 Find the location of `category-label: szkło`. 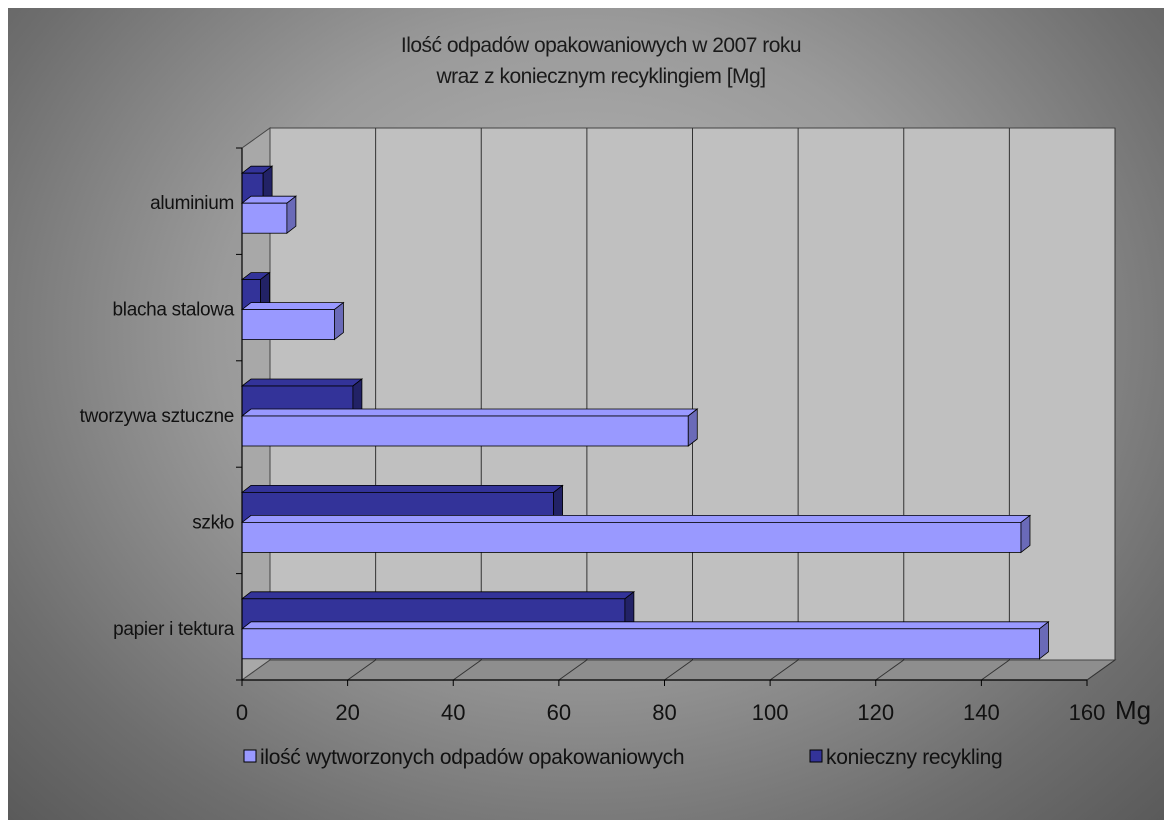

category-label: szkło is located at coordinates (213, 522).